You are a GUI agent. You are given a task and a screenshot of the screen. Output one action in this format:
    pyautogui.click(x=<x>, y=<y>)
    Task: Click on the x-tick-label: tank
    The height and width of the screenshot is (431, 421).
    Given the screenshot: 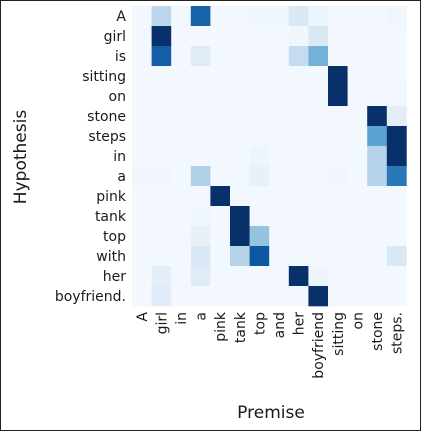 What is the action you would take?
    pyautogui.click(x=241, y=327)
    